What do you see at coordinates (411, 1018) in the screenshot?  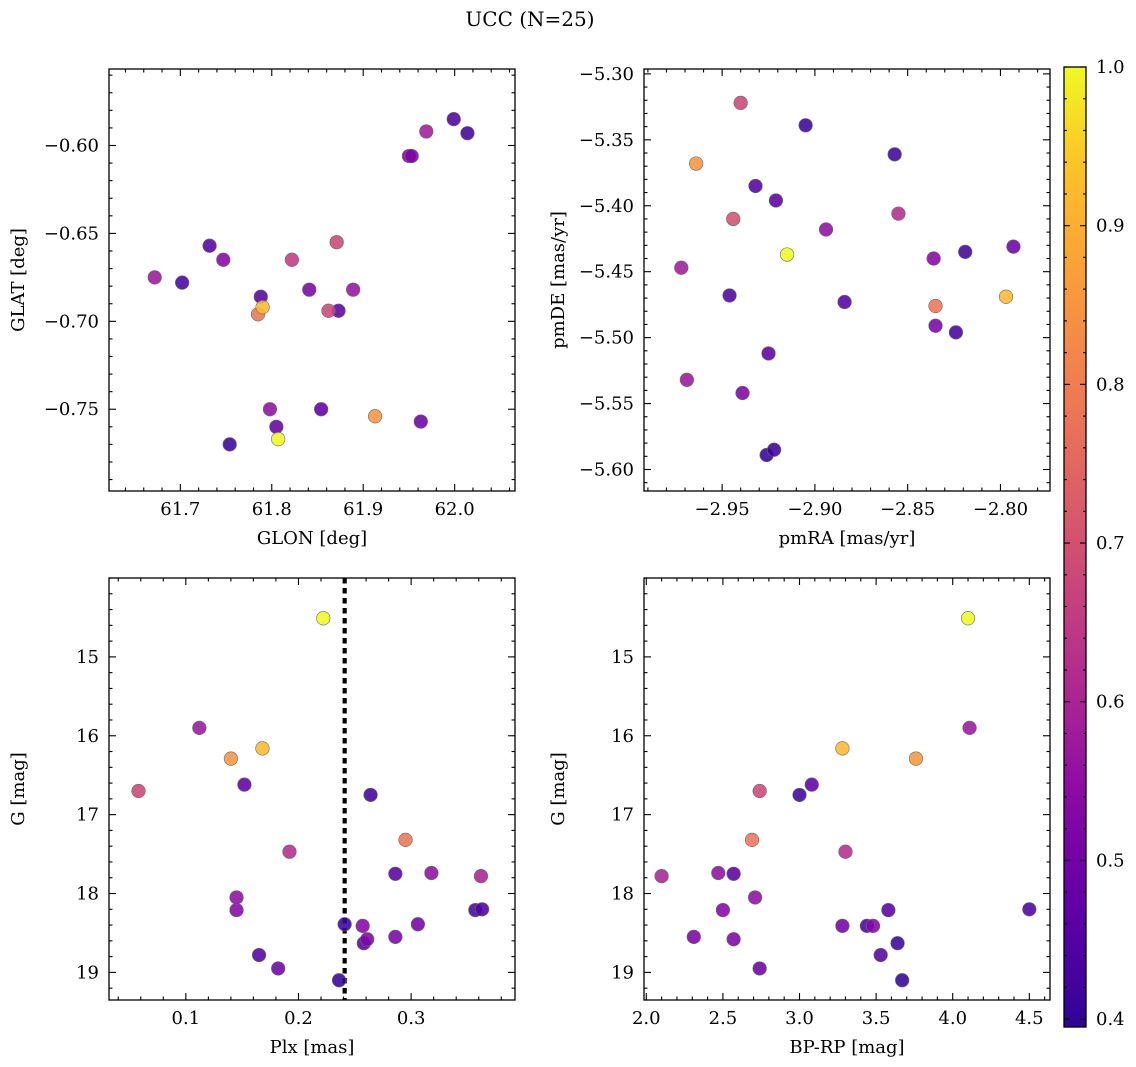 I see `x-tick-label: 0.3` at bounding box center [411, 1018].